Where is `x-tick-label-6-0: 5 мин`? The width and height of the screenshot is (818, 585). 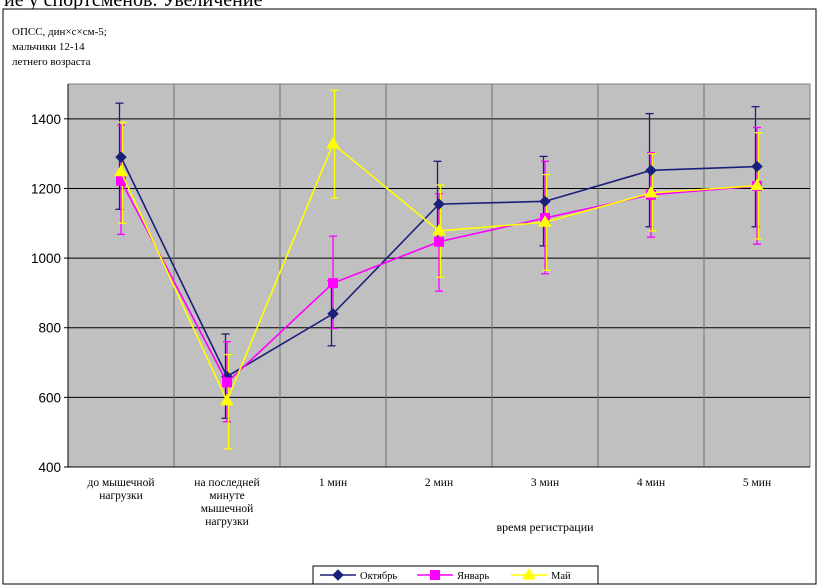 x-tick-label-6-0: 5 мин is located at coordinates (757, 483).